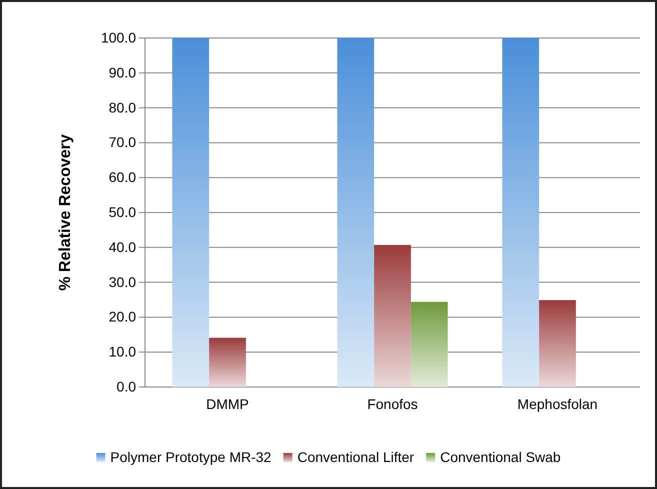  Describe the element at coordinates (122, 316) in the screenshot. I see `y-tick-label: 20.0` at that location.